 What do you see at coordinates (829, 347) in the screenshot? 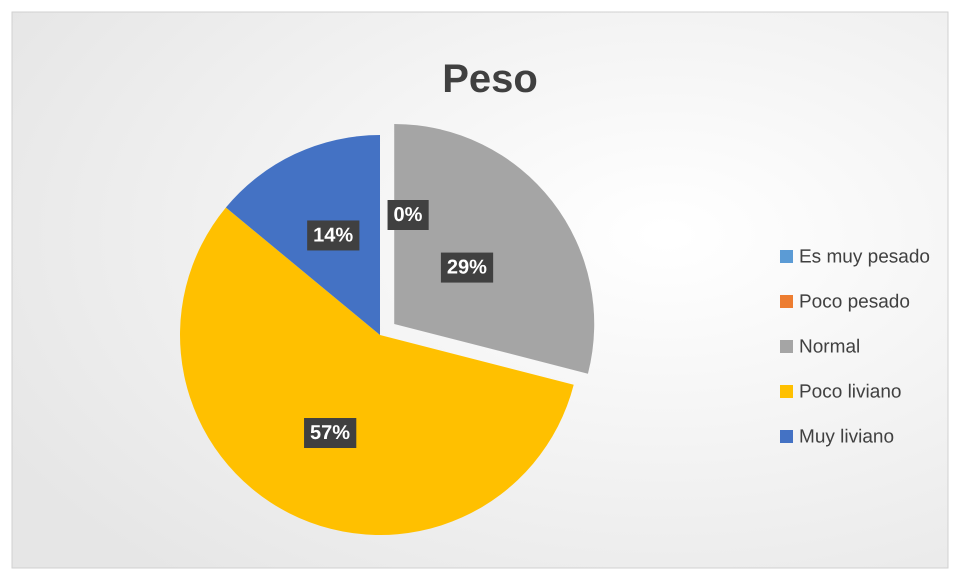
I see `legend-label: Normal` at bounding box center [829, 347].